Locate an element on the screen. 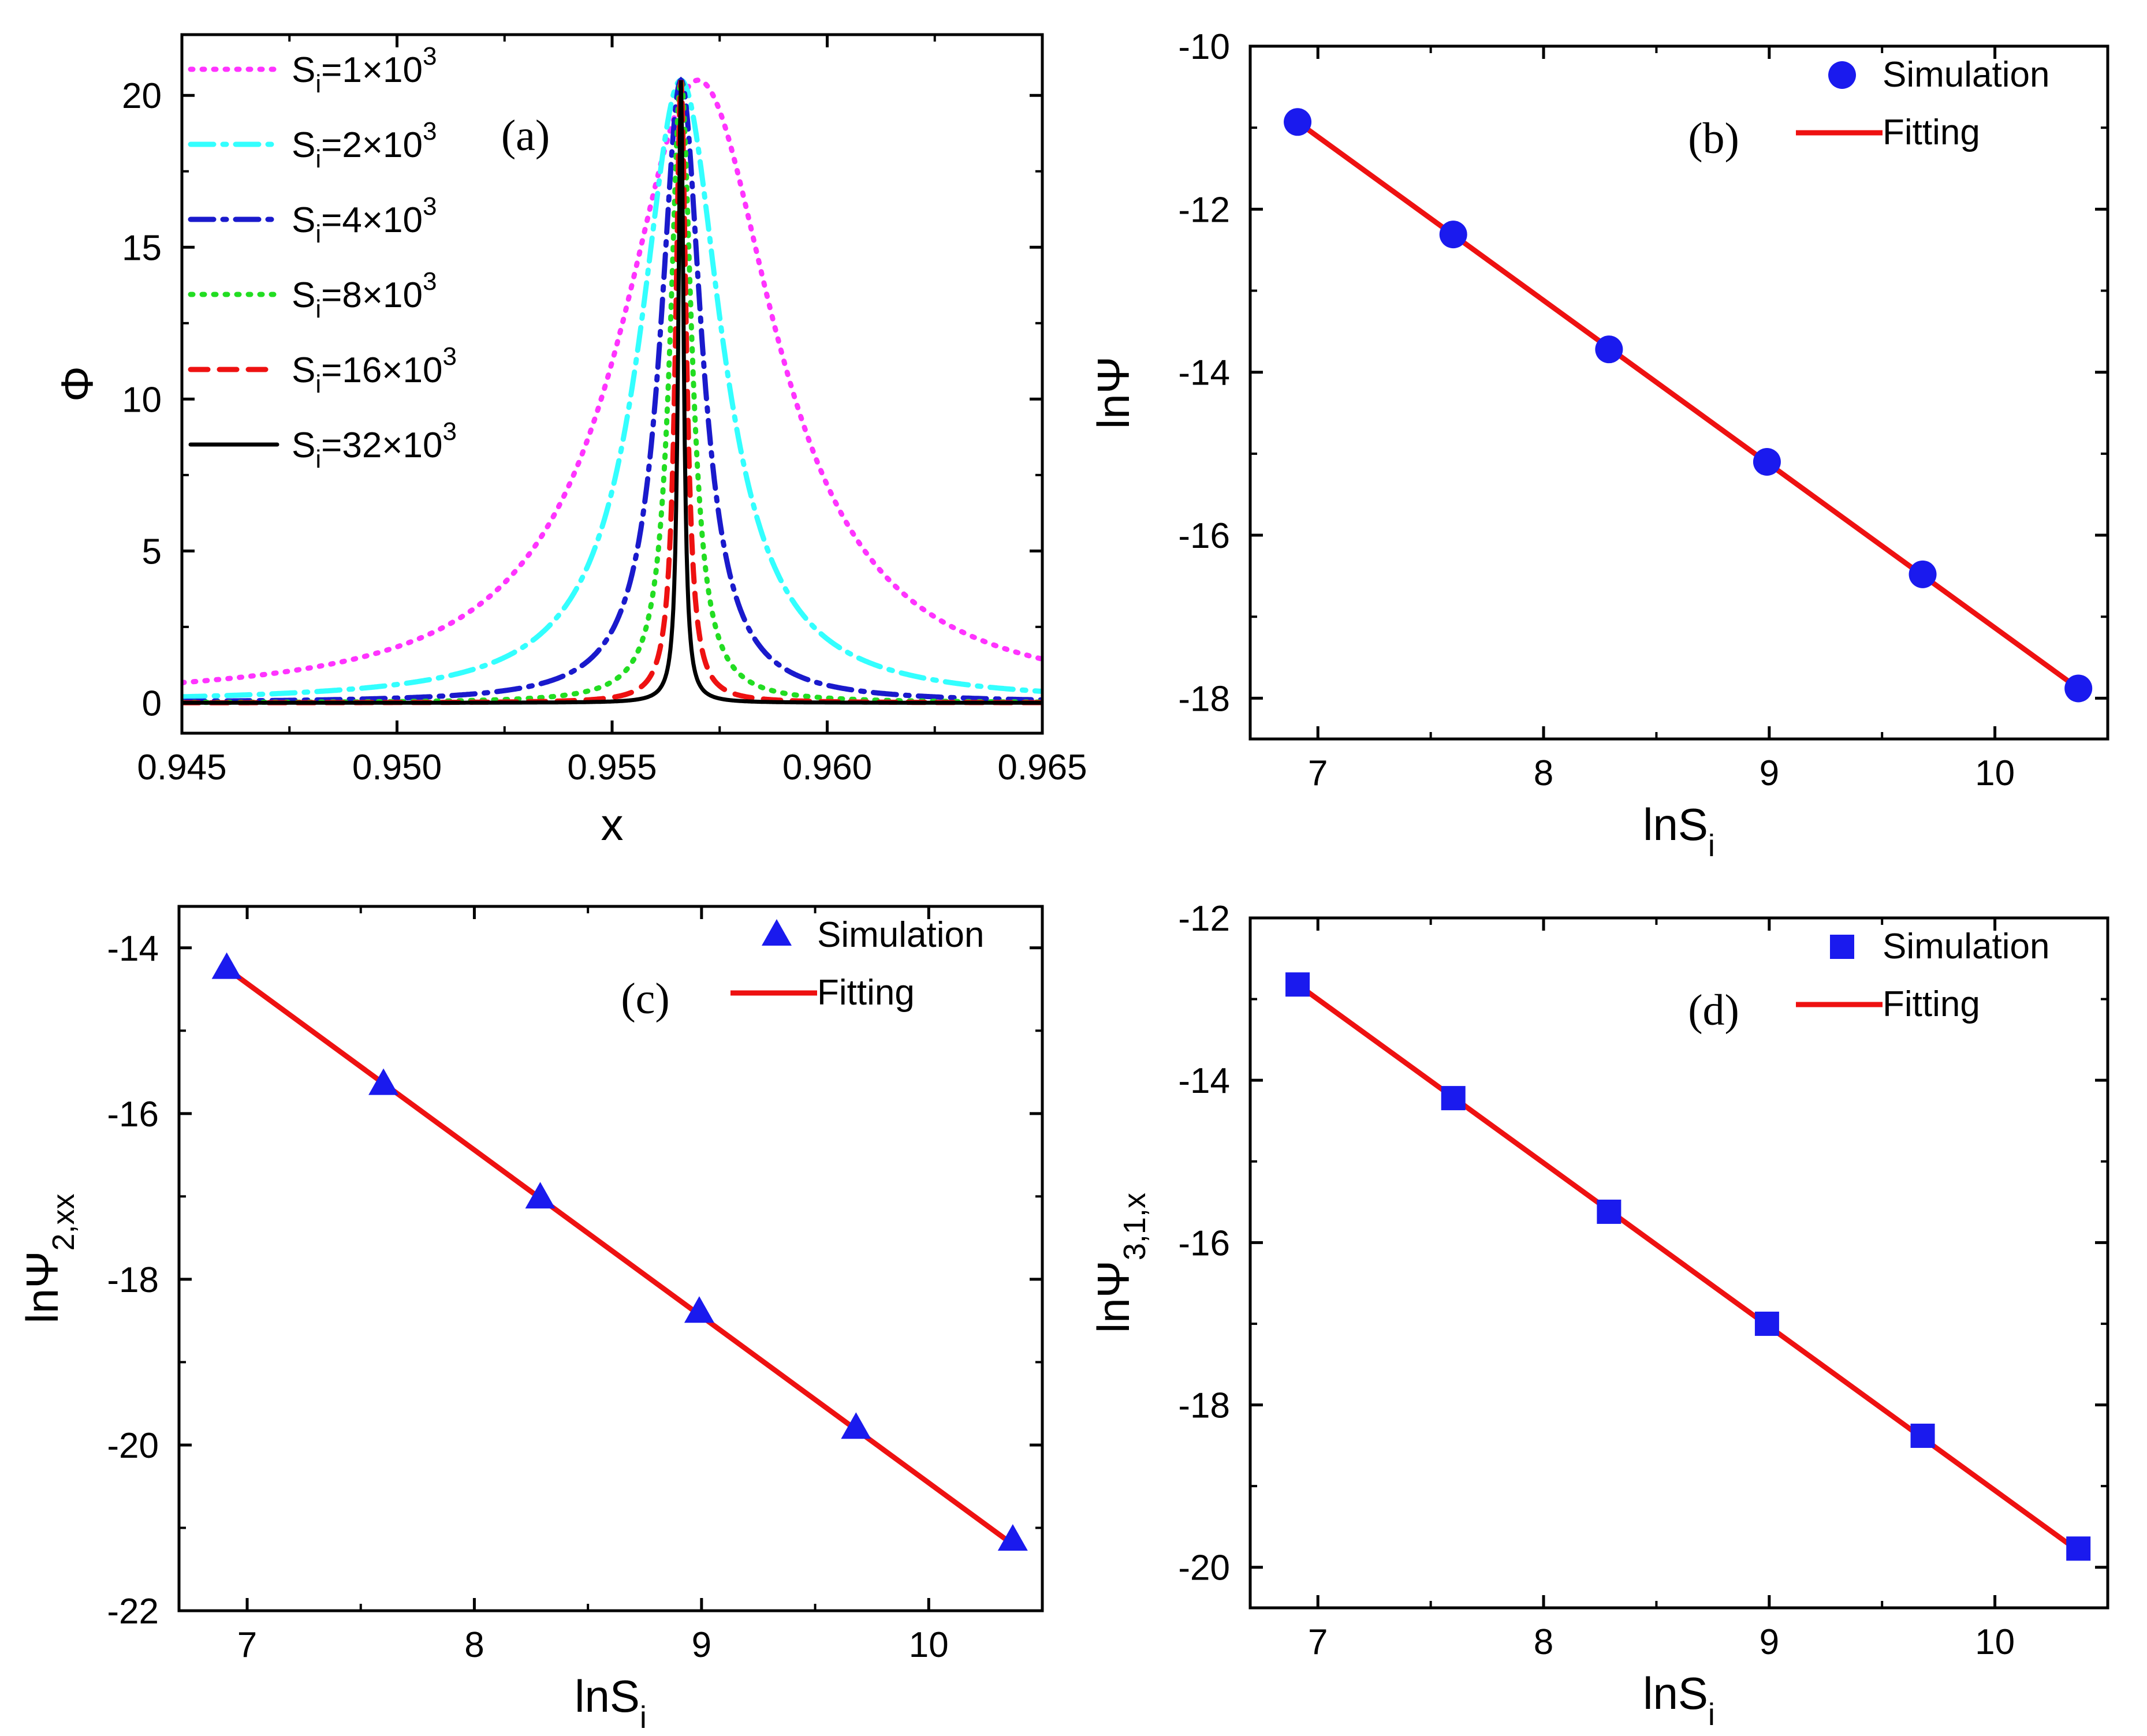 This screenshot has height=1736, width=2147. y-axis-title: lnΨ2,xx is located at coordinates (49, 1259).